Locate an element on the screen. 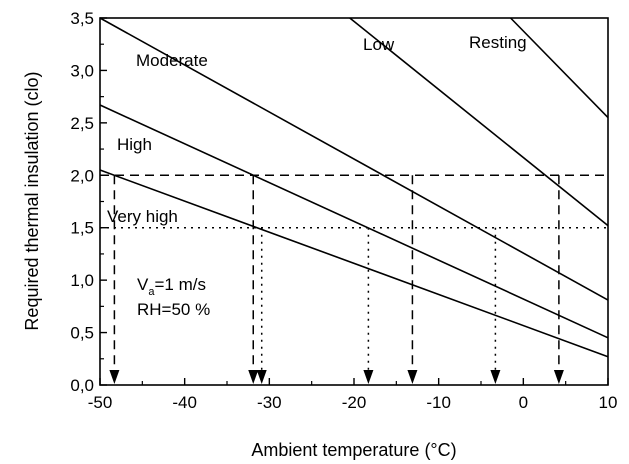  series-line-resting is located at coordinates (559, 68).